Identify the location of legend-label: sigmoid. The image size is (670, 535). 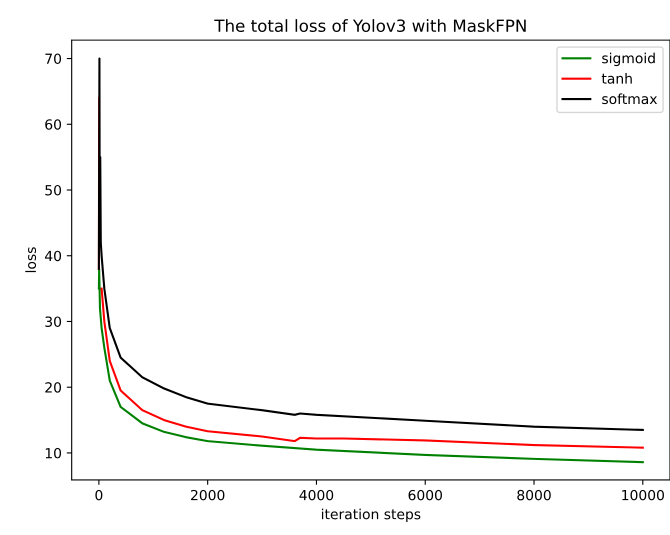
(628, 59).